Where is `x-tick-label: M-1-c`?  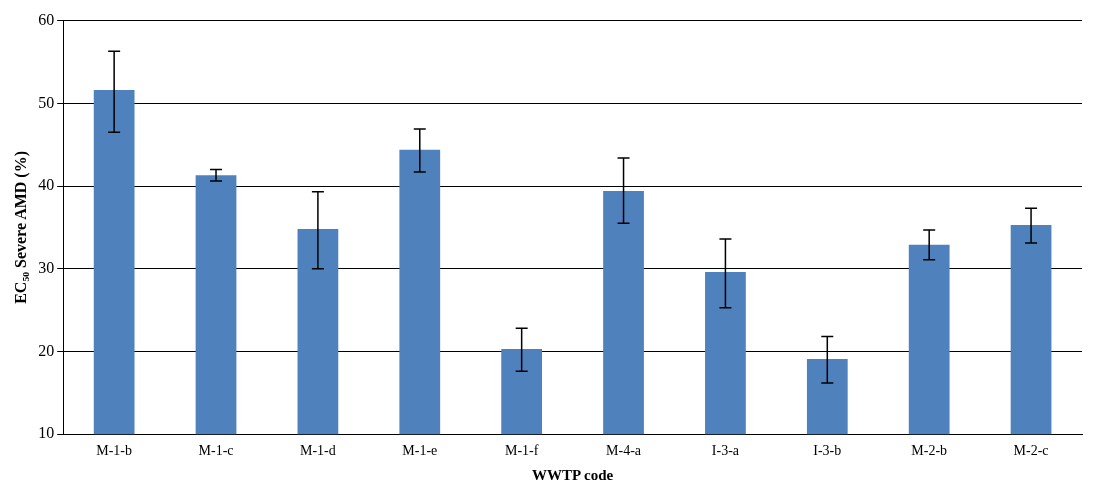 x-tick-label: M-1-c is located at coordinates (216, 451).